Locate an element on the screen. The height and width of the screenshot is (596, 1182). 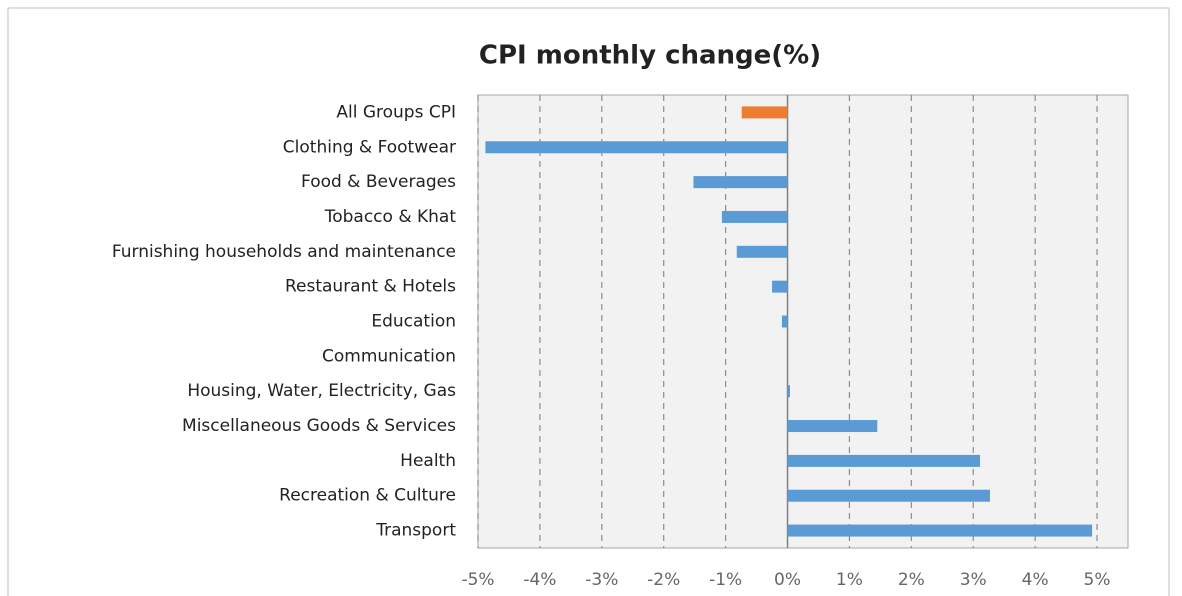
y-tick-label: Recreation & Culture is located at coordinates (367, 496).